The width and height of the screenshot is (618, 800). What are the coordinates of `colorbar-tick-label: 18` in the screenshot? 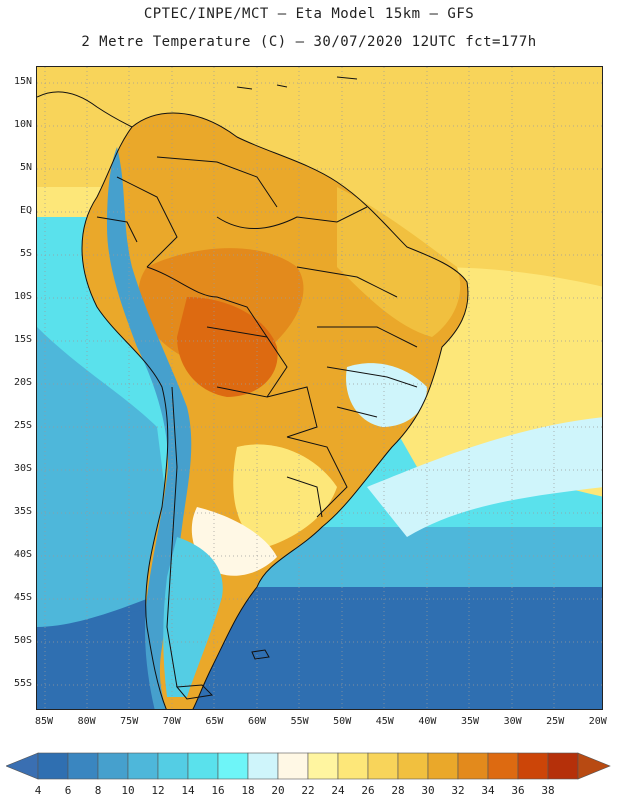 It's located at (248, 790).